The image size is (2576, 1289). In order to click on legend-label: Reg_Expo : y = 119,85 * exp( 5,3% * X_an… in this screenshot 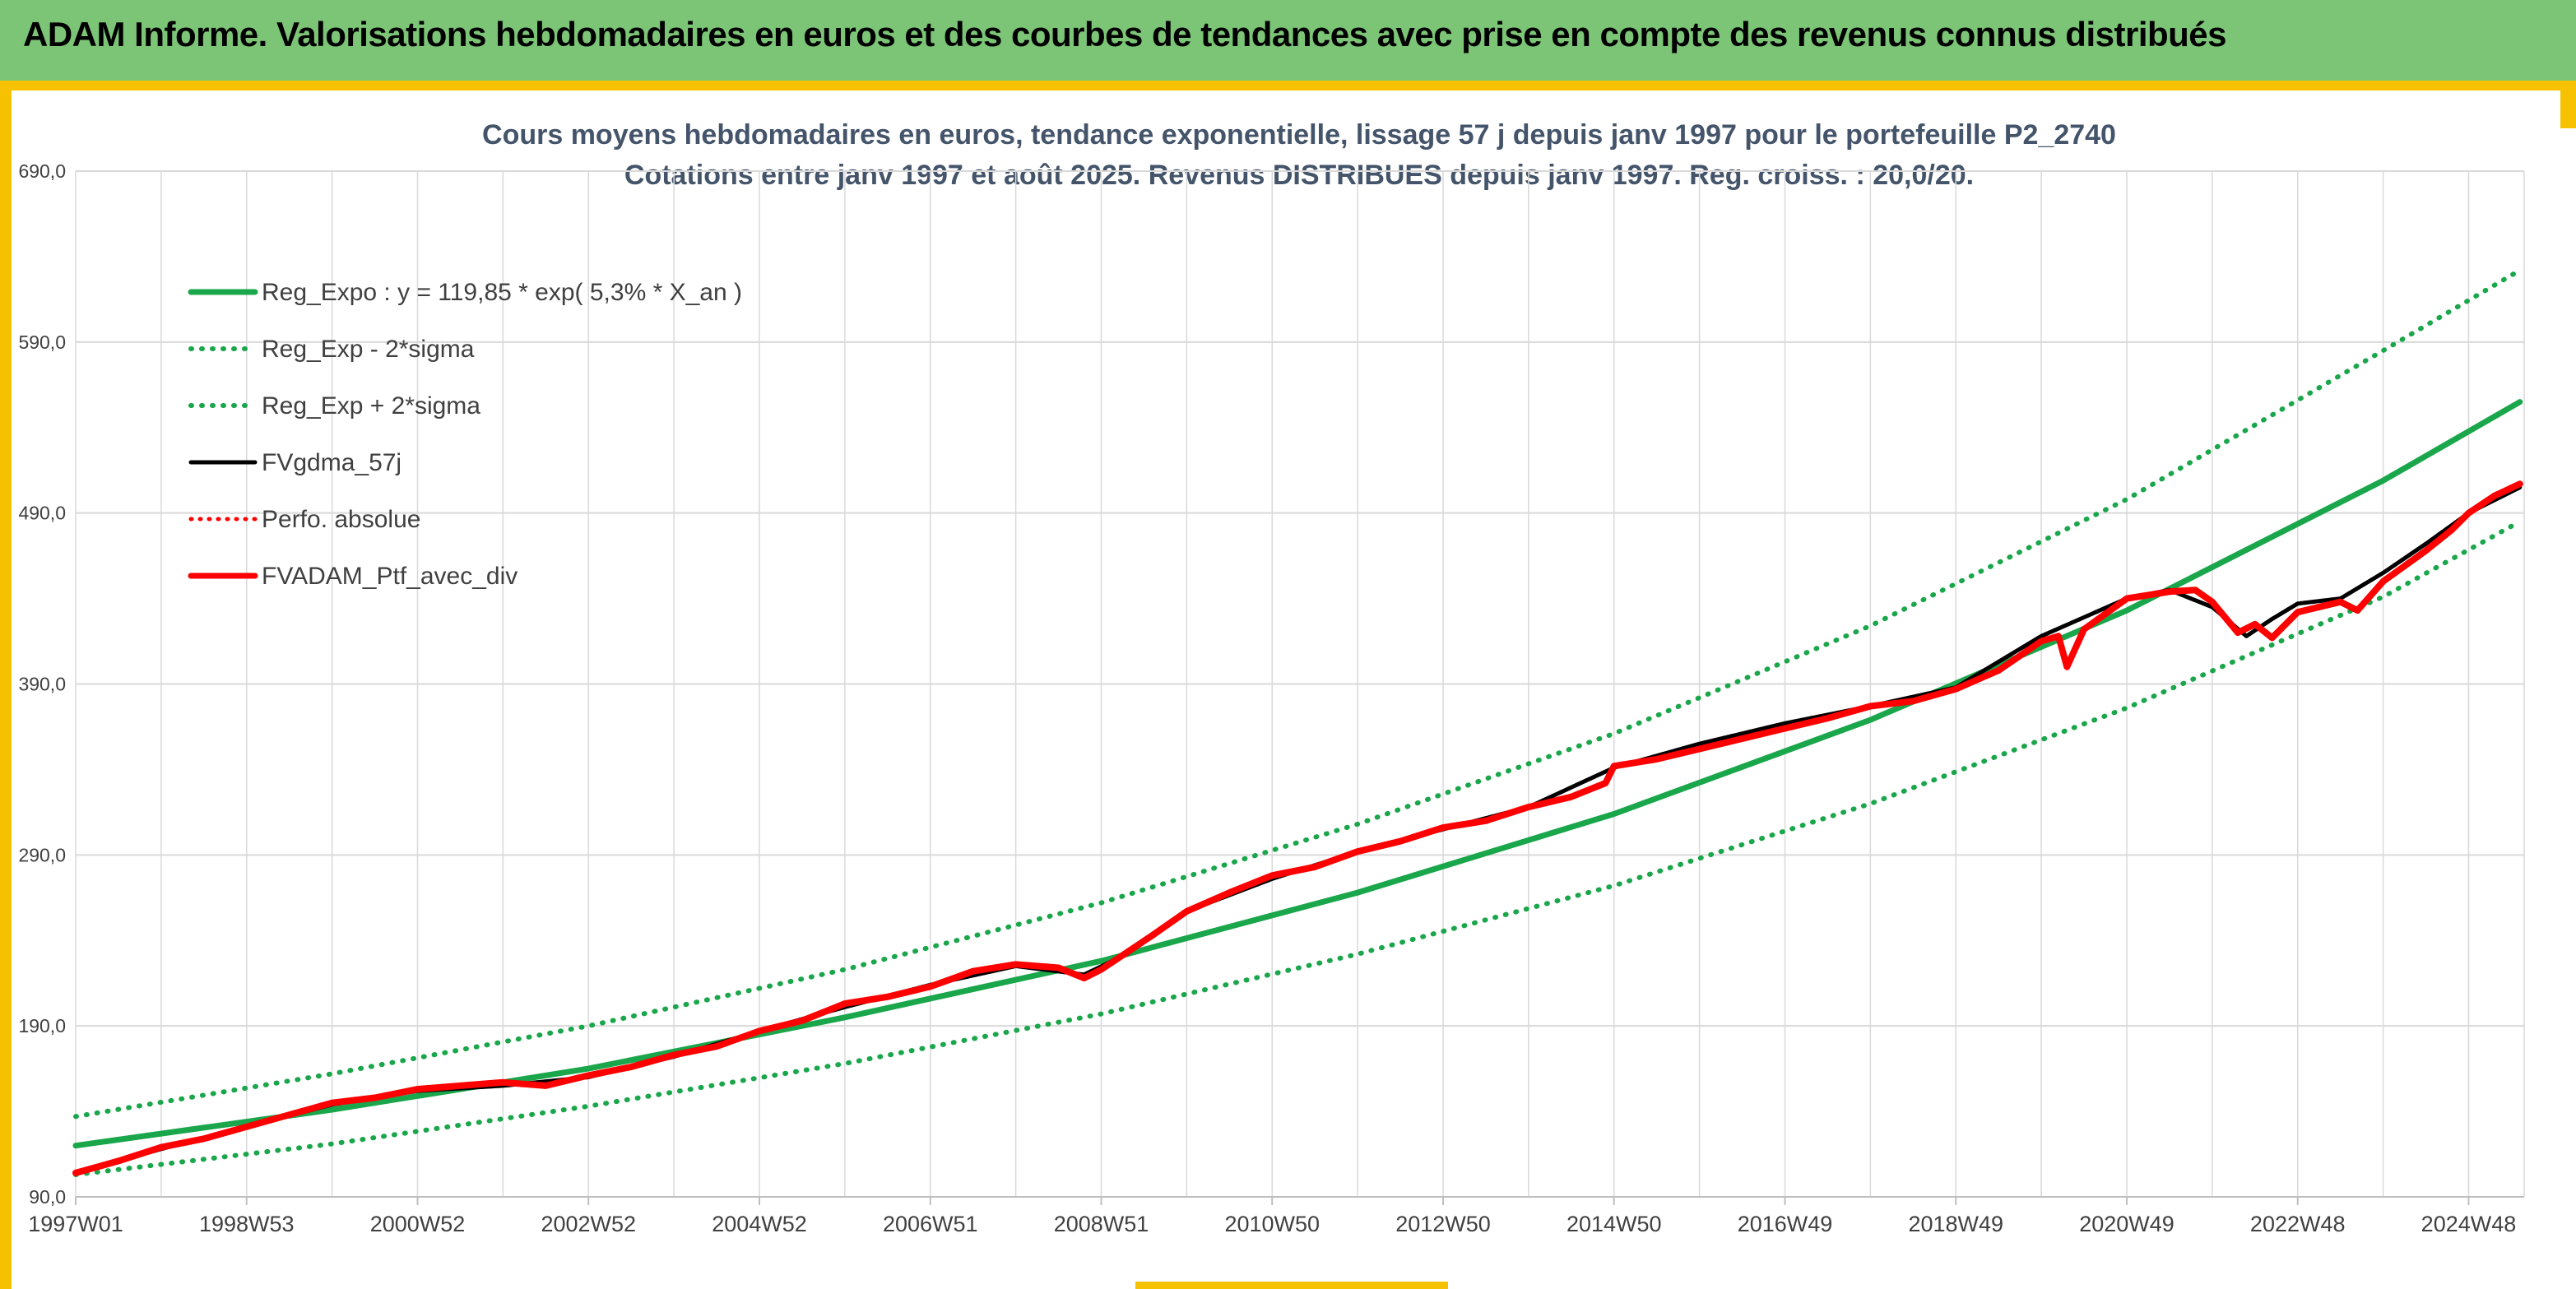, I will do `click(502, 292)`.